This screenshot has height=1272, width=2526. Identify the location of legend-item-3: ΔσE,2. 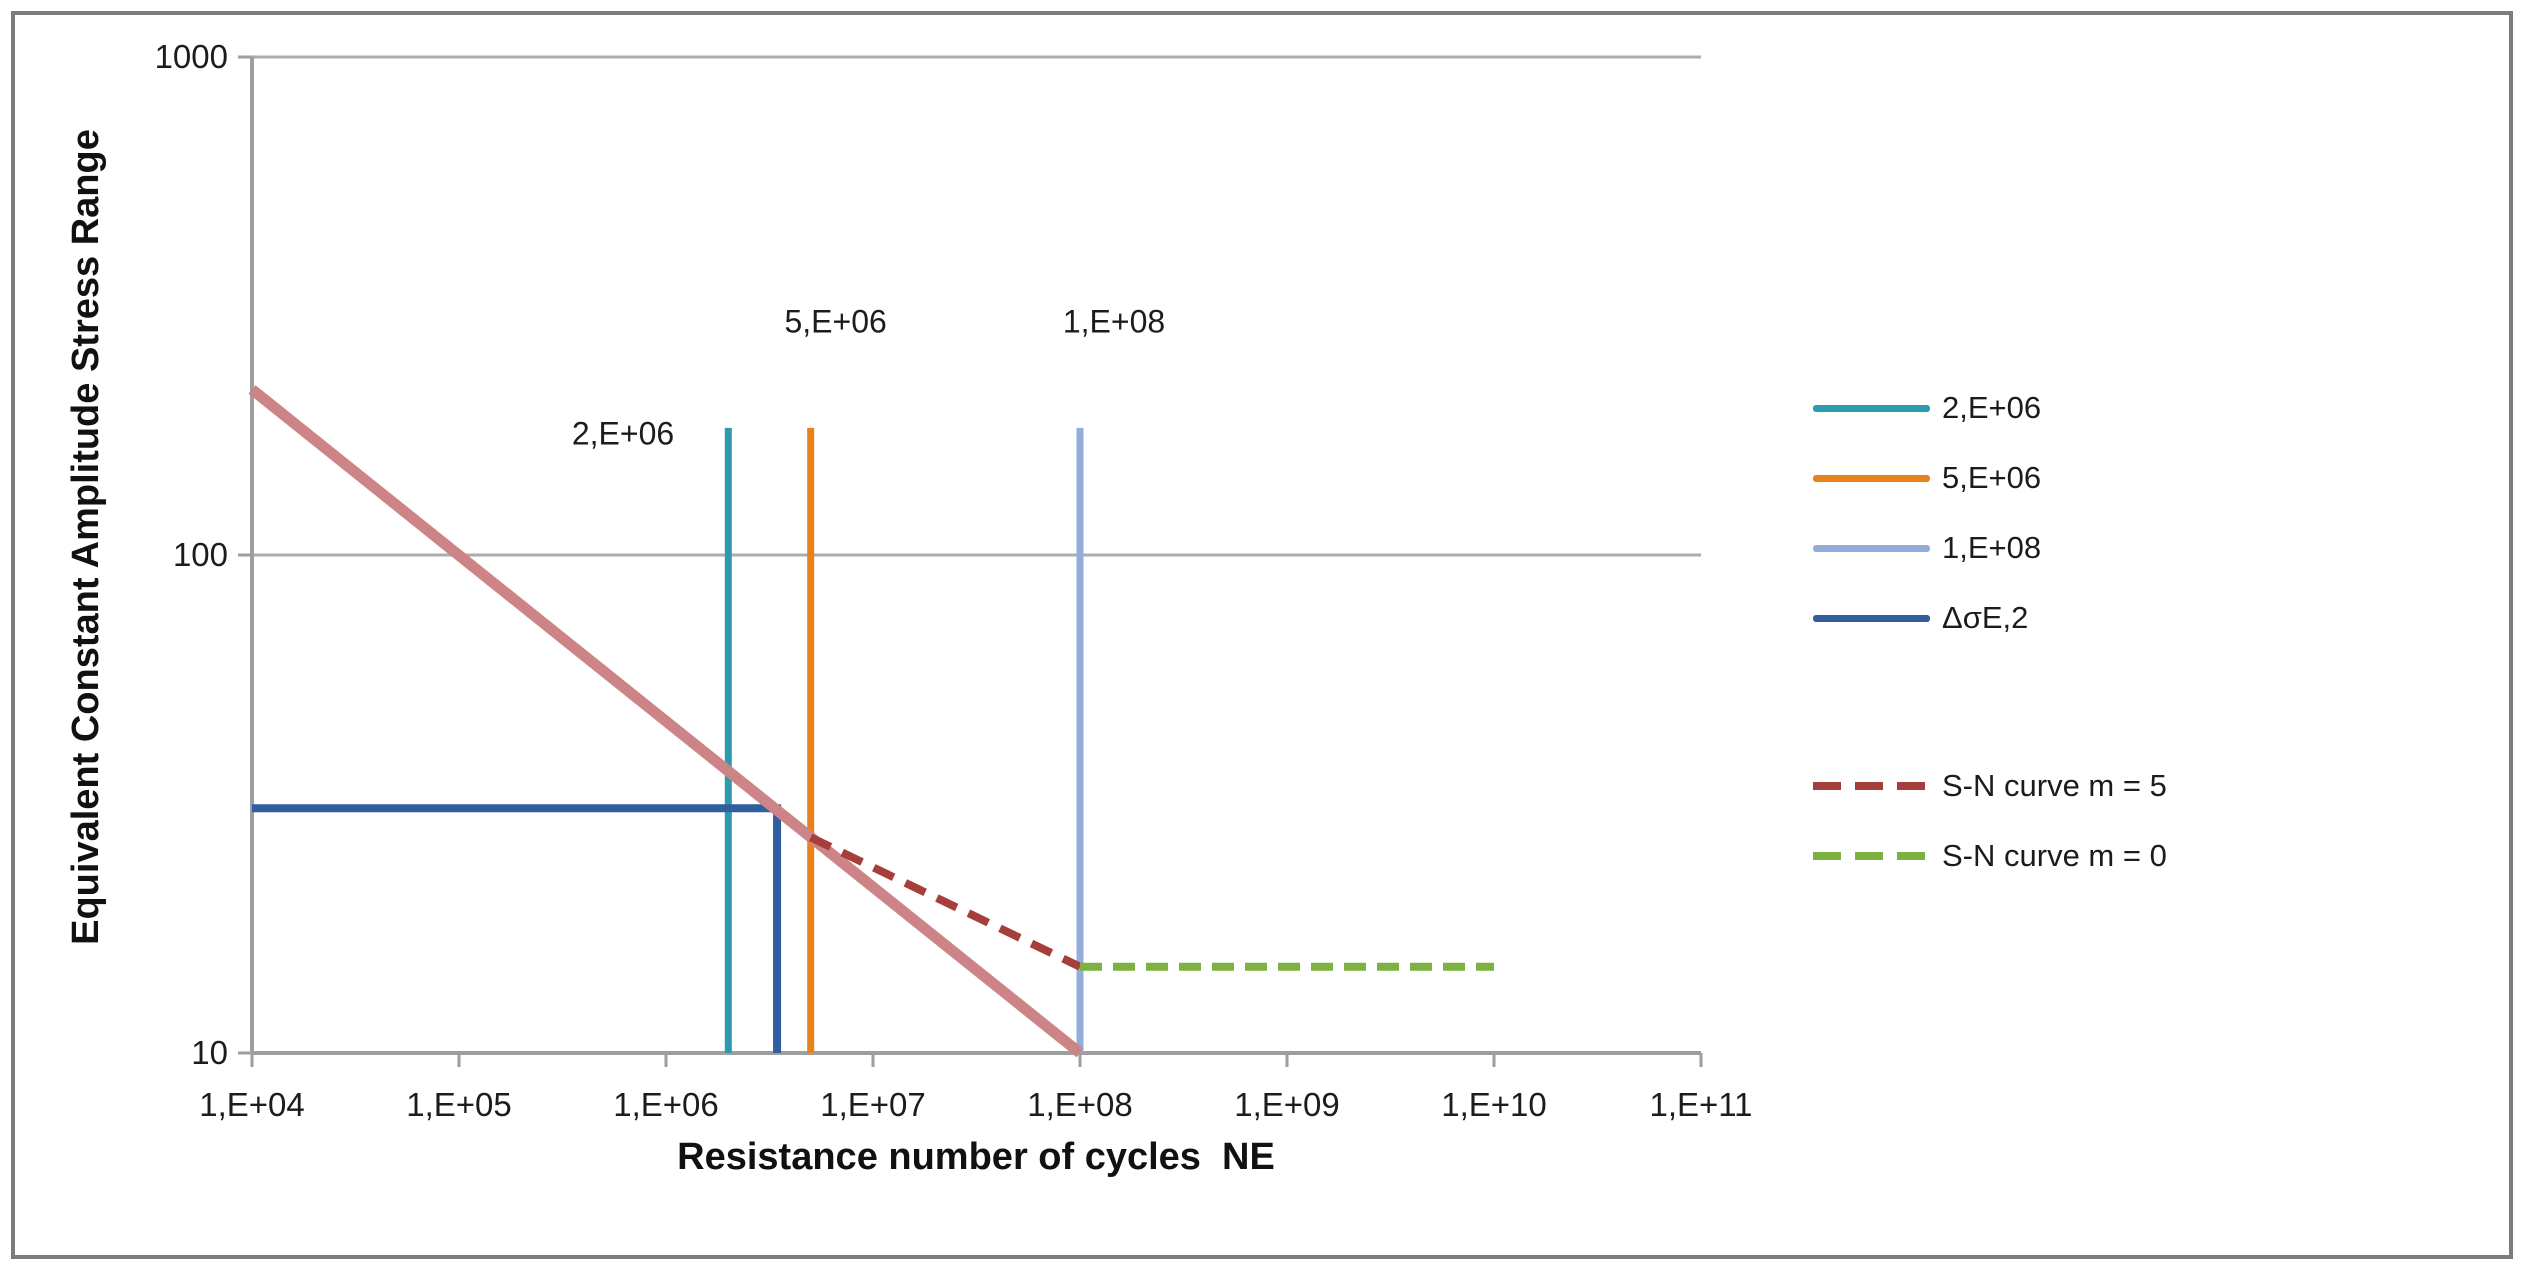
(1990, 618).